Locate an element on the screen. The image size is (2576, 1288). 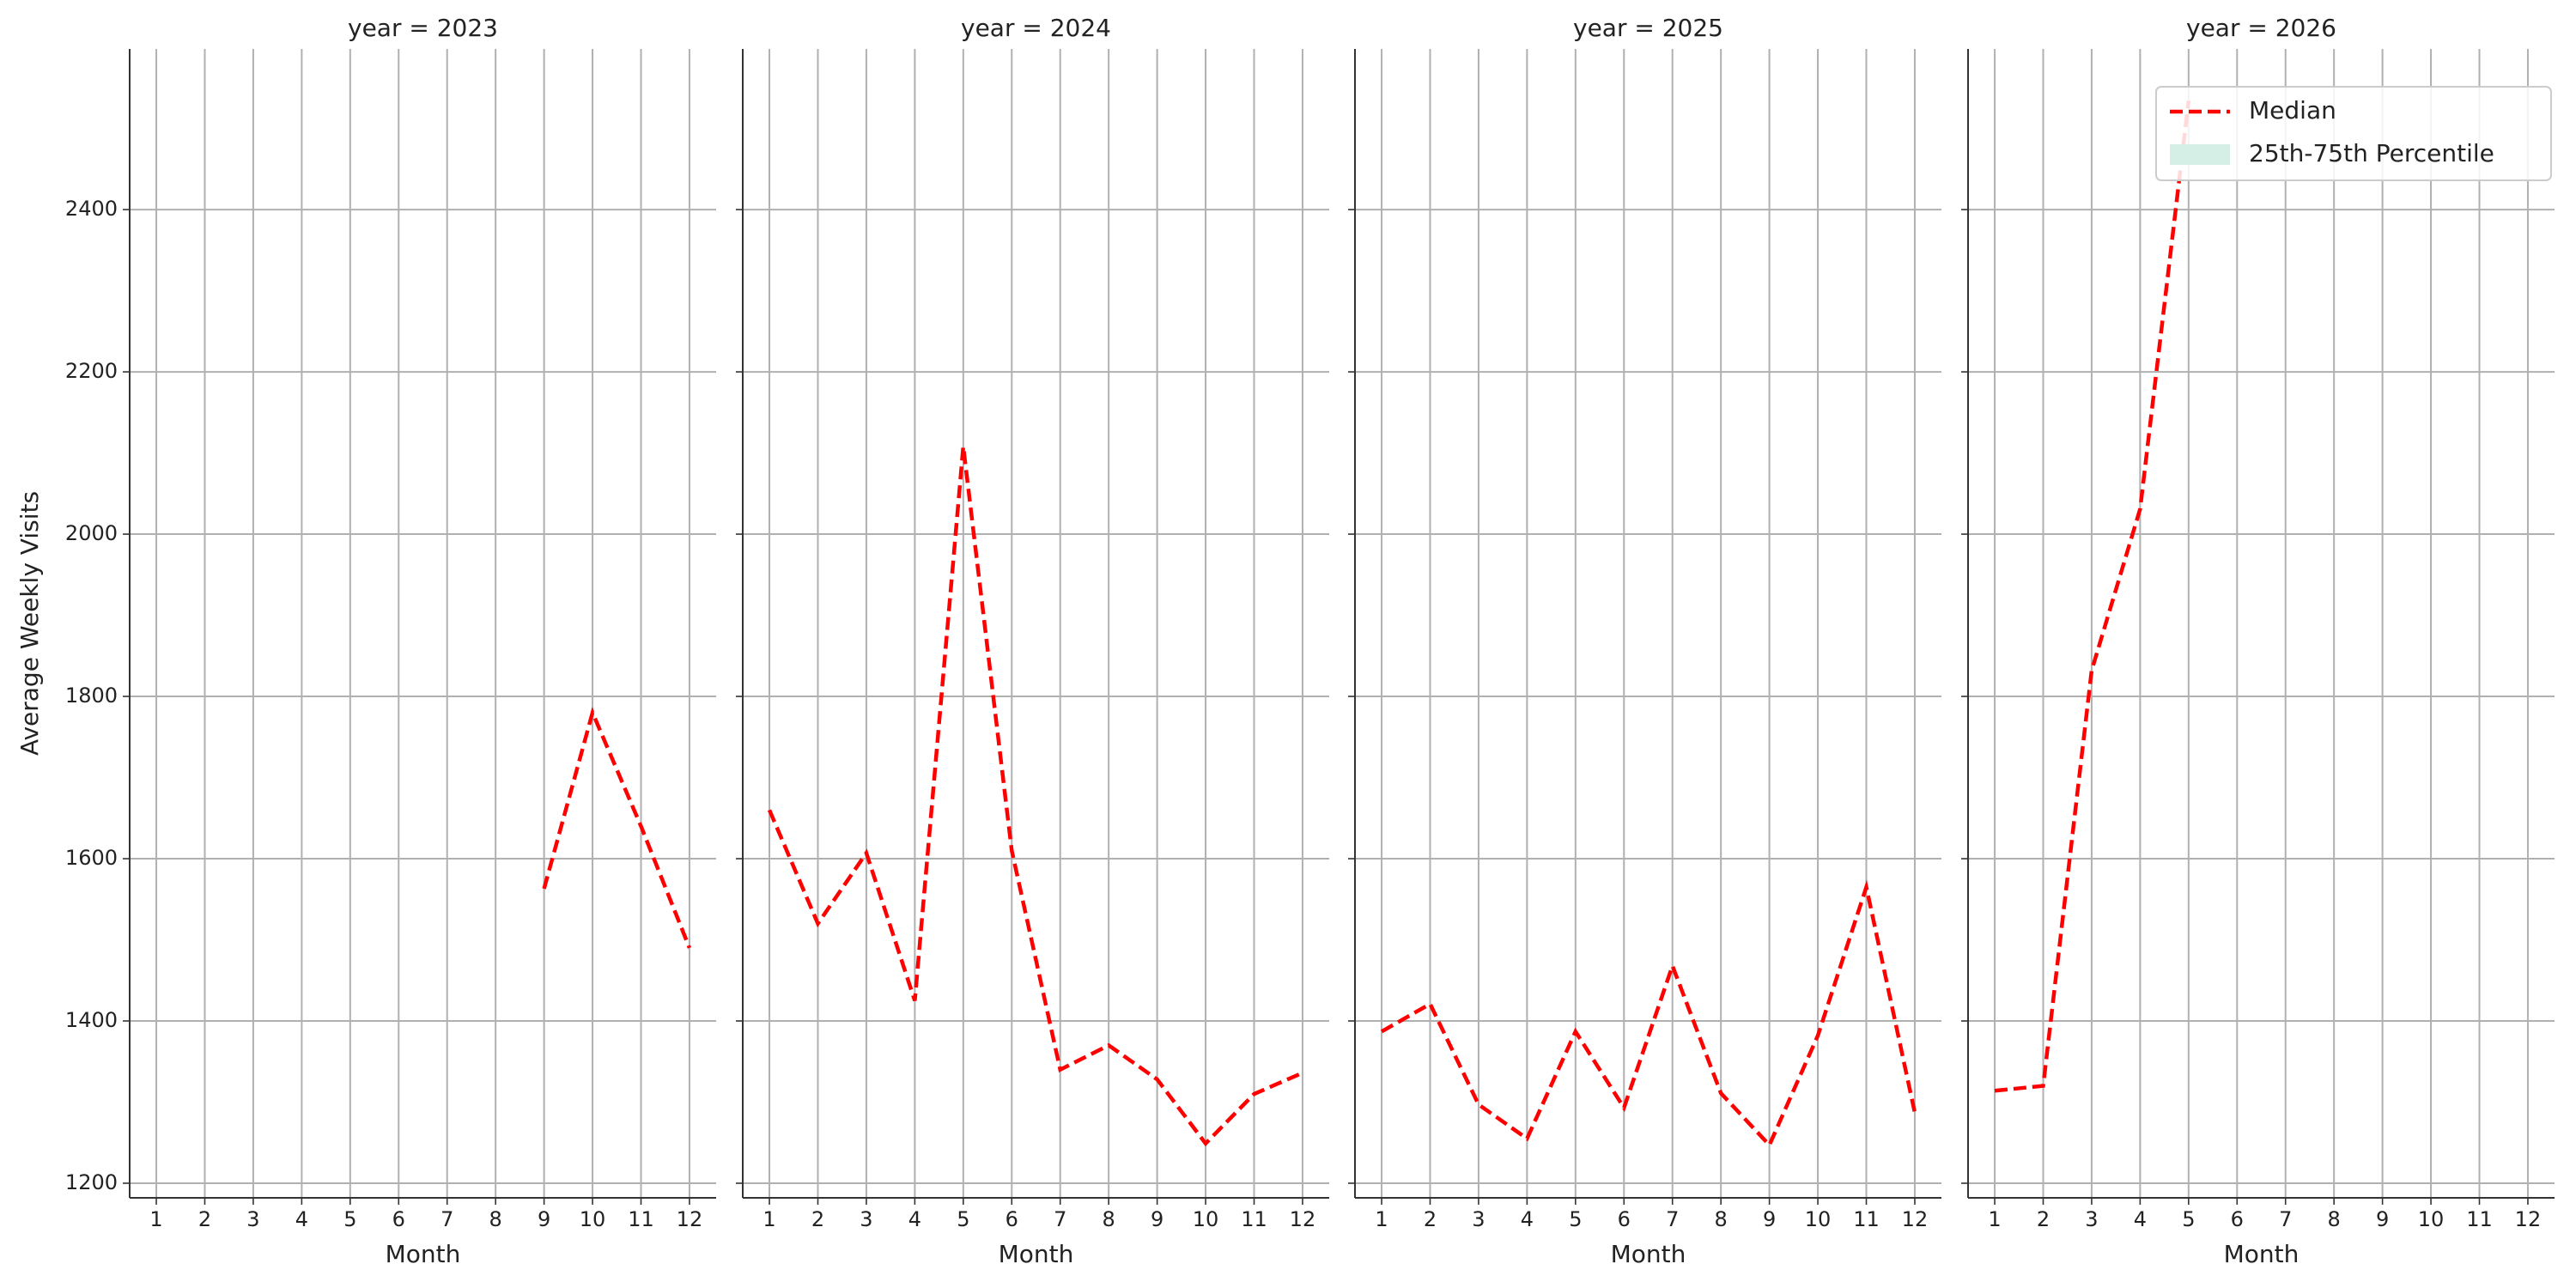
y-tick-label: 2200 is located at coordinates (91, 371).